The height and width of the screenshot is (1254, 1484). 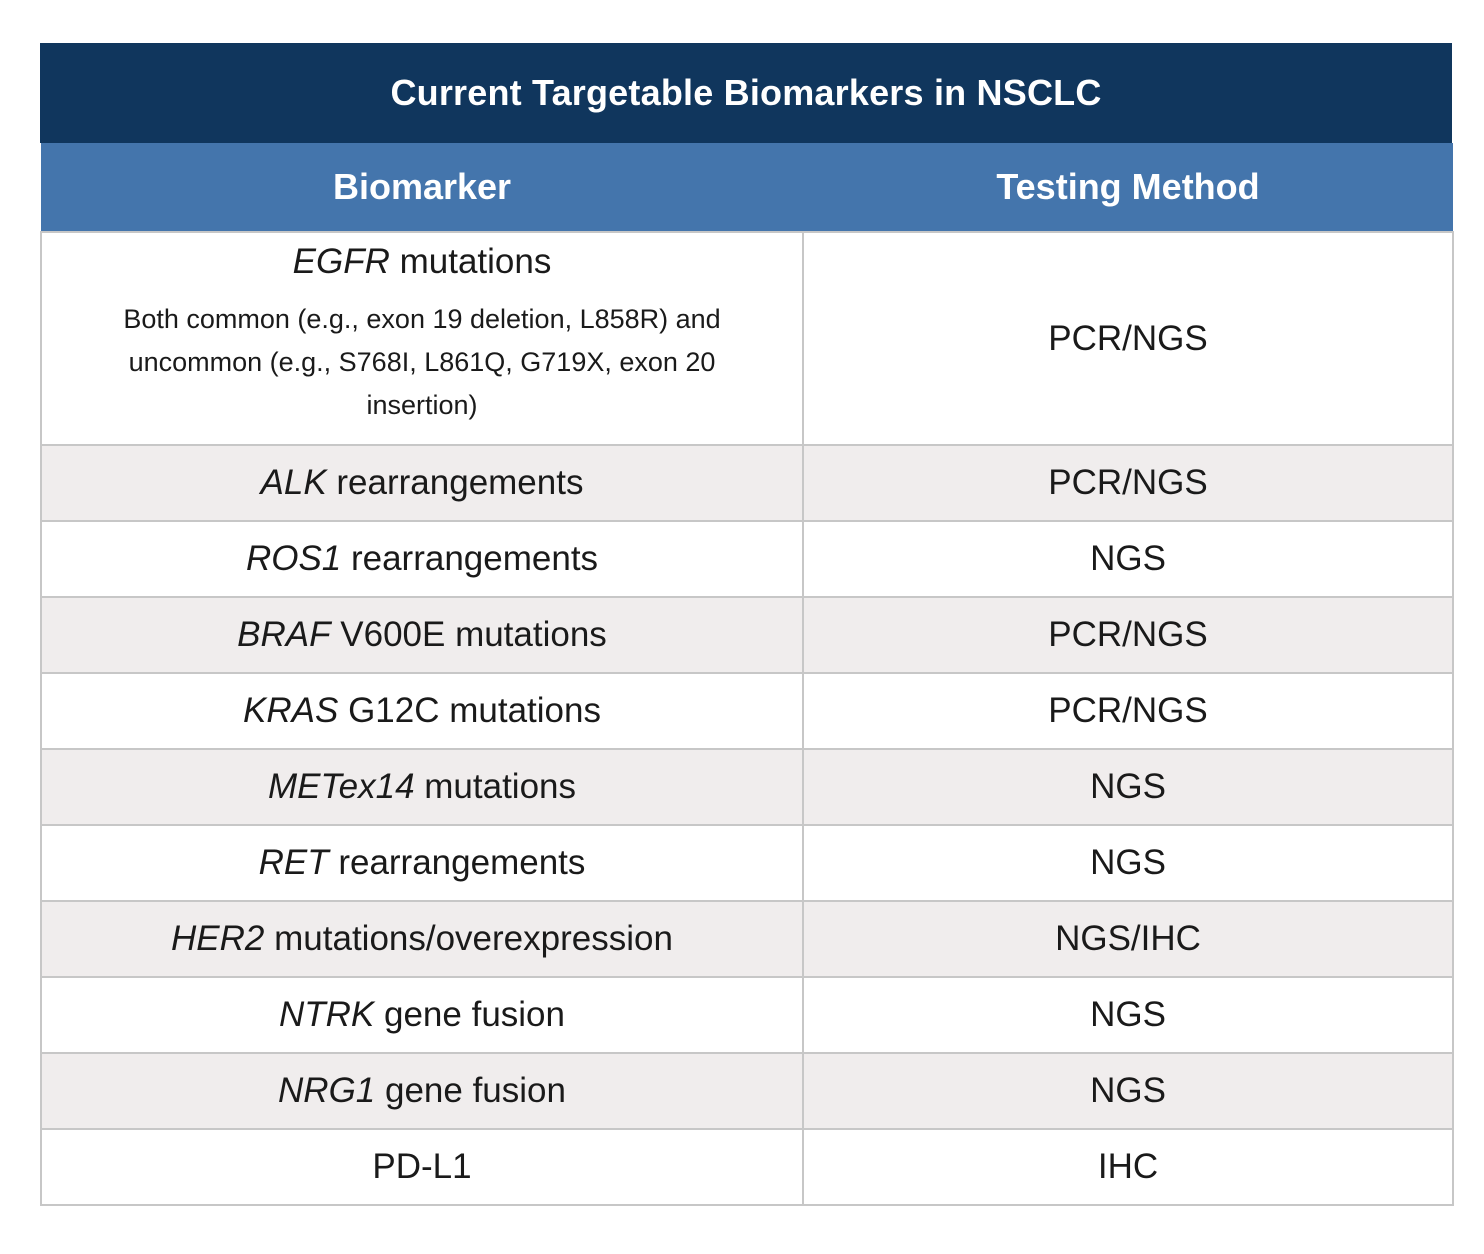 What do you see at coordinates (469, 710) in the screenshot?
I see `biomarker-description: G12C mutations` at bounding box center [469, 710].